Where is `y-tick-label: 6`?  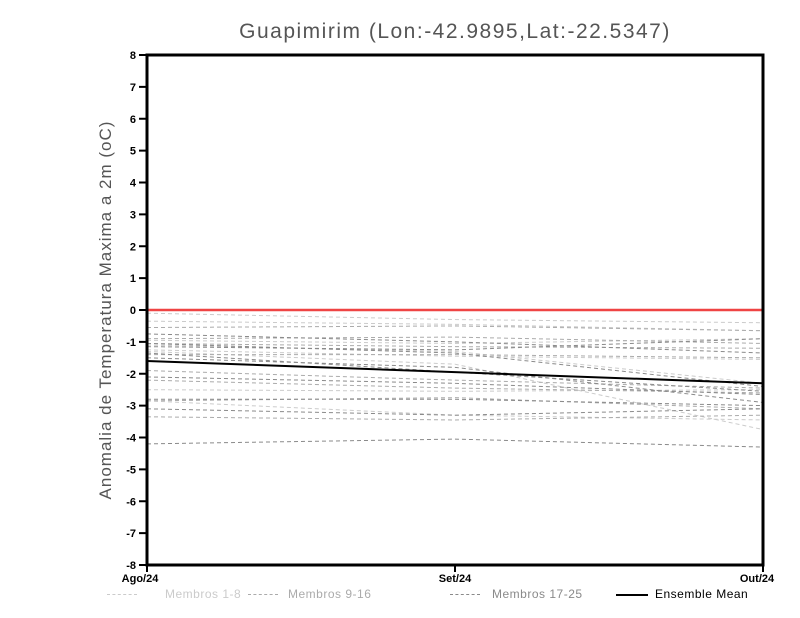
y-tick-label: 6 is located at coordinates (133, 120).